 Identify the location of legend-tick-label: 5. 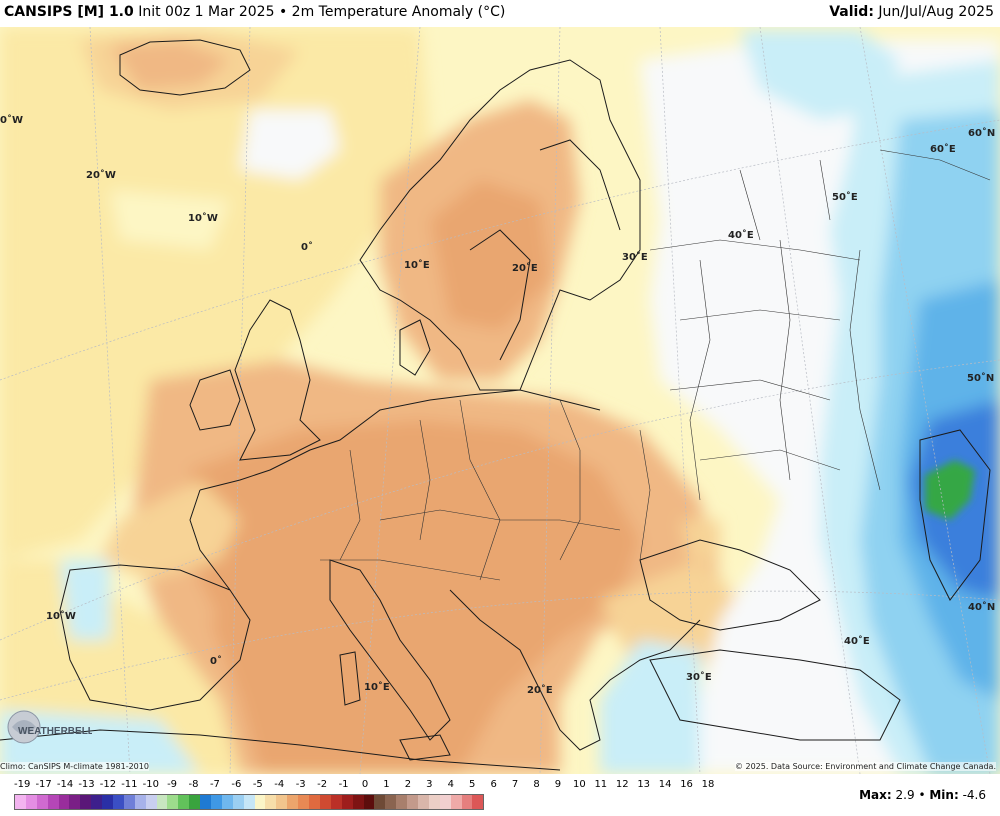
(472, 784).